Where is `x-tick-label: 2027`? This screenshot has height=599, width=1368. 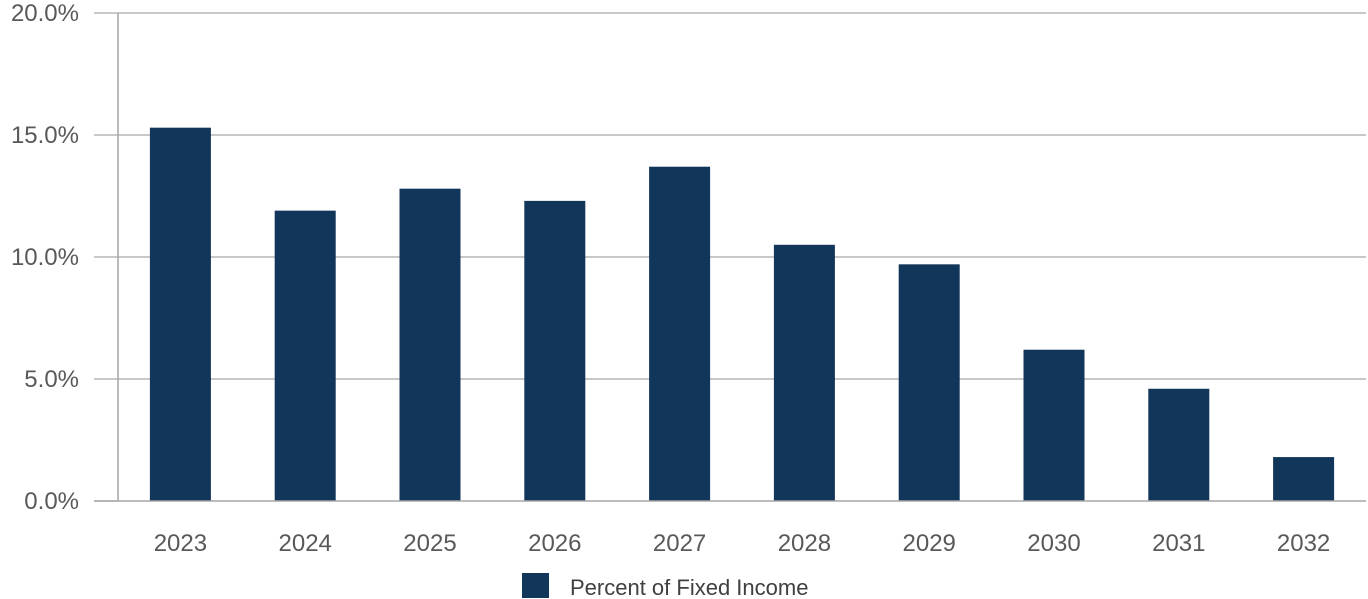
x-tick-label: 2027 is located at coordinates (679, 543).